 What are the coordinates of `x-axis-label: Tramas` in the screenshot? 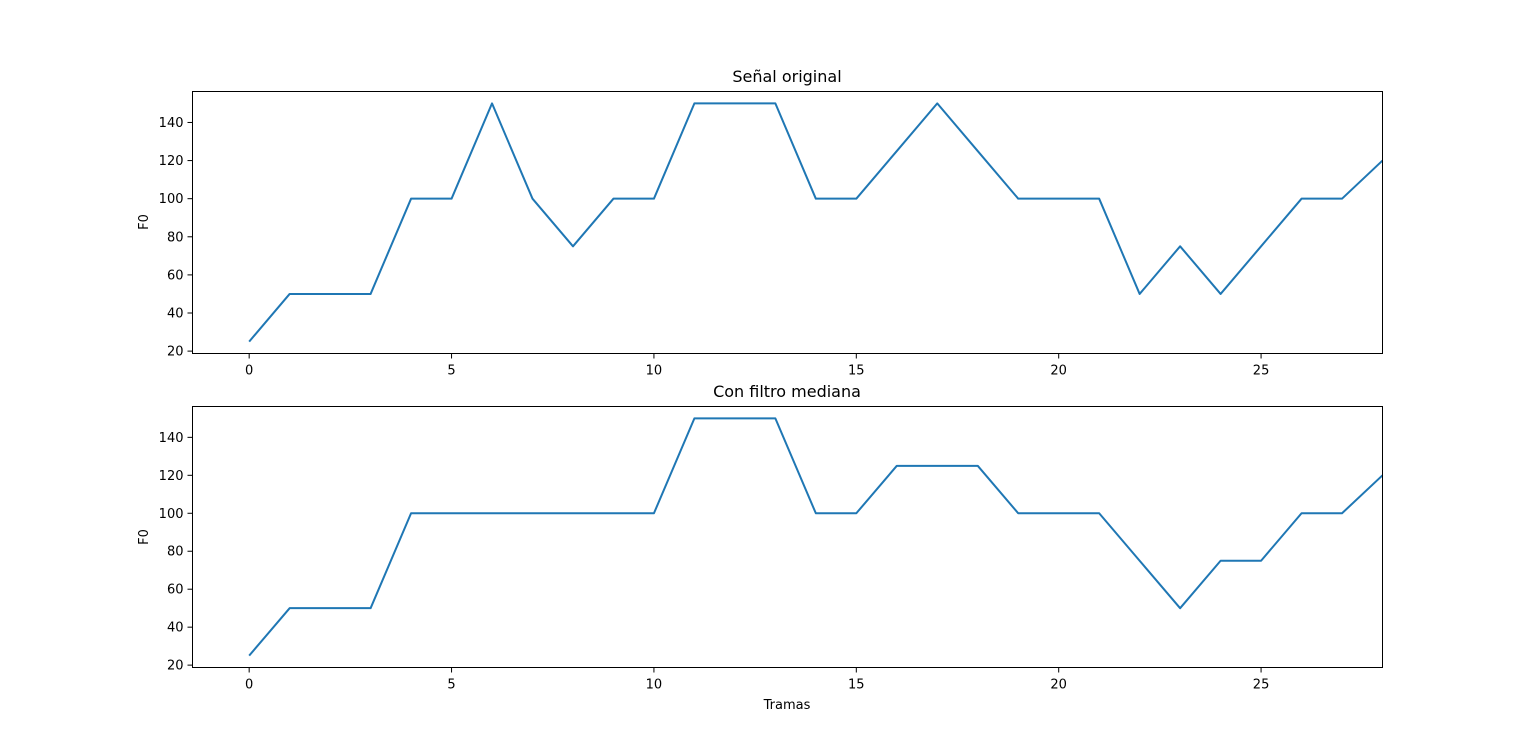 It's located at (787, 705).